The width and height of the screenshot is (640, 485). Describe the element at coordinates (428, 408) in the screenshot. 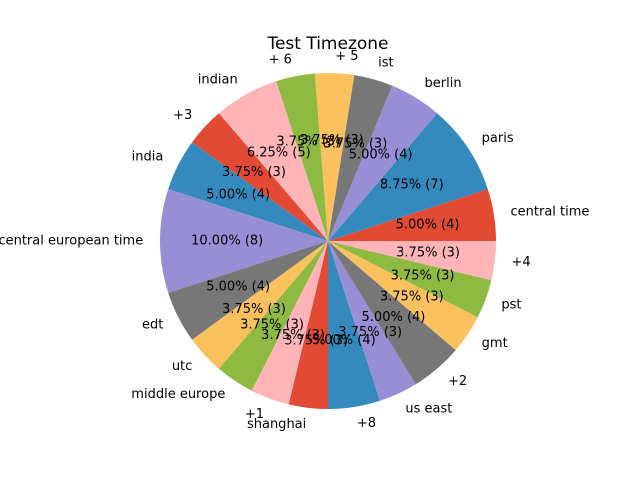

I see `slice-label: us east` at that location.